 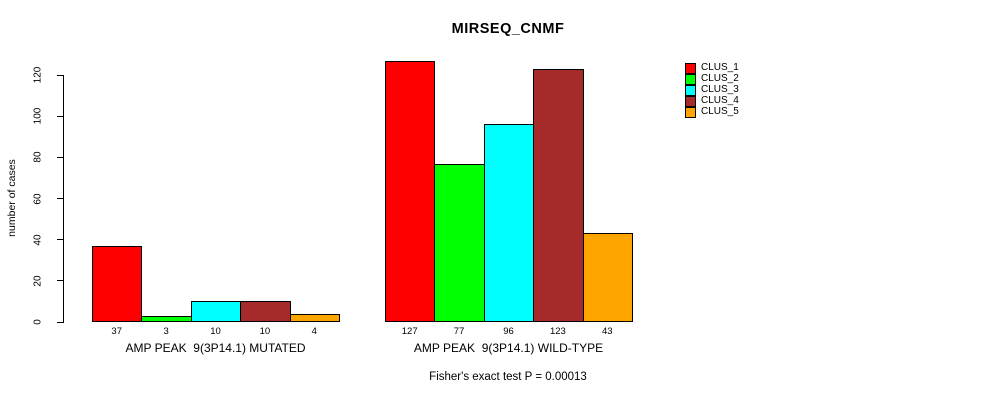 I want to click on bar-clus_2-group1, so click(x=166, y=318).